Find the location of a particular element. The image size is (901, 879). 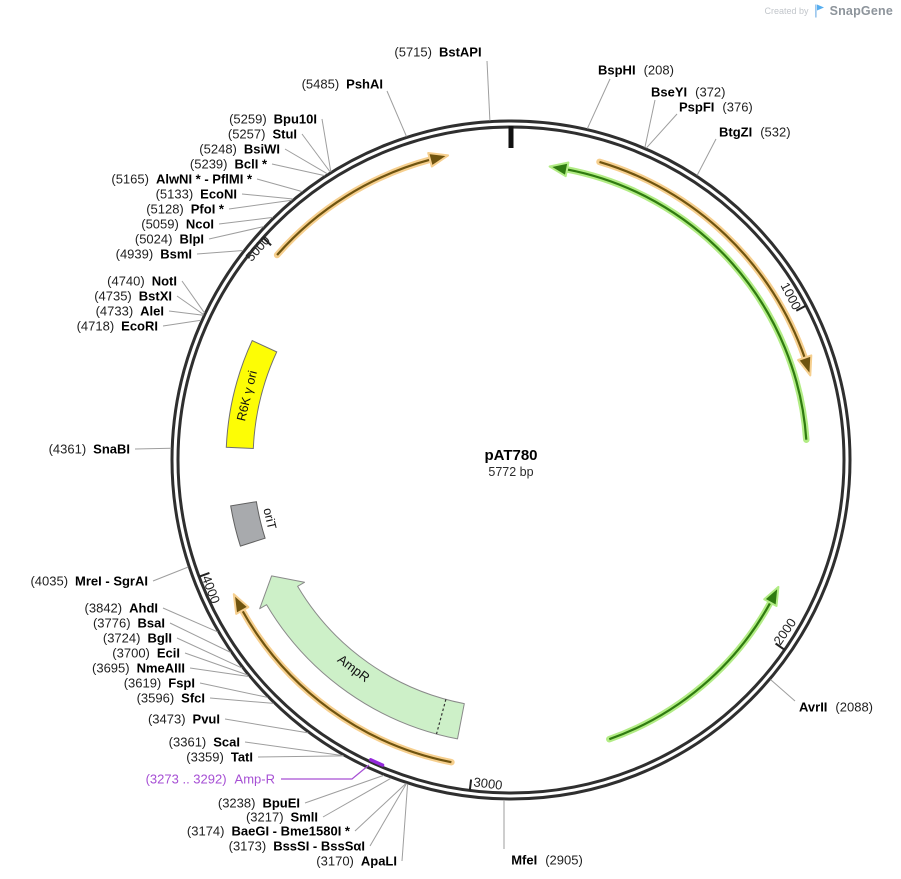

leader-stui is located at coordinates (316, 153).